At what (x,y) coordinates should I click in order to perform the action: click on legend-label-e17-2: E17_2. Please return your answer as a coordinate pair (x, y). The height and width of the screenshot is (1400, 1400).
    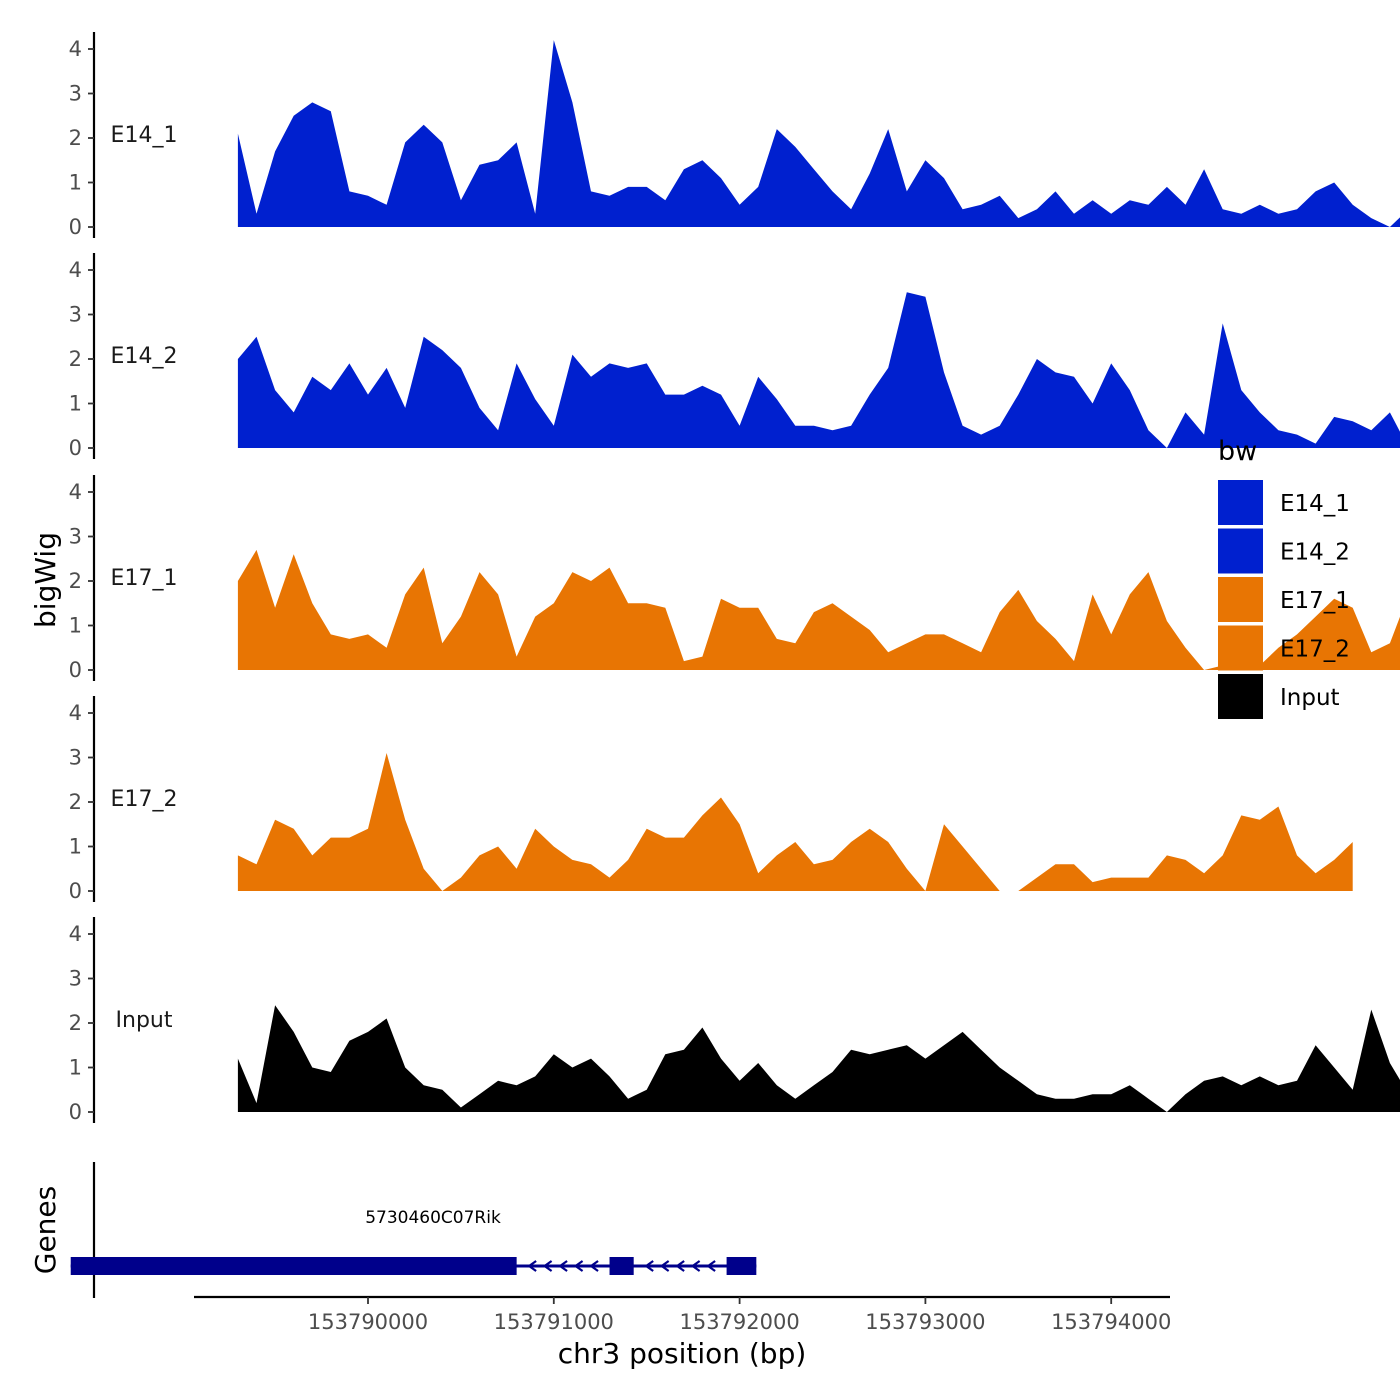
    Looking at the image, I should click on (1315, 650).